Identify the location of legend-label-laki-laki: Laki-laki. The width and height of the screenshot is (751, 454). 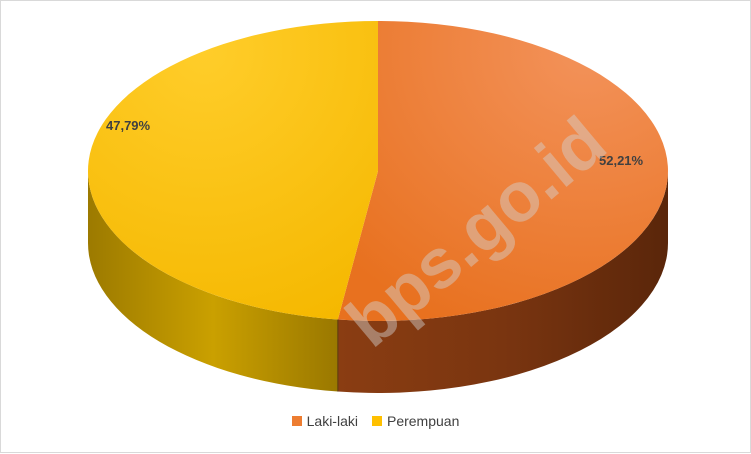
(332, 421).